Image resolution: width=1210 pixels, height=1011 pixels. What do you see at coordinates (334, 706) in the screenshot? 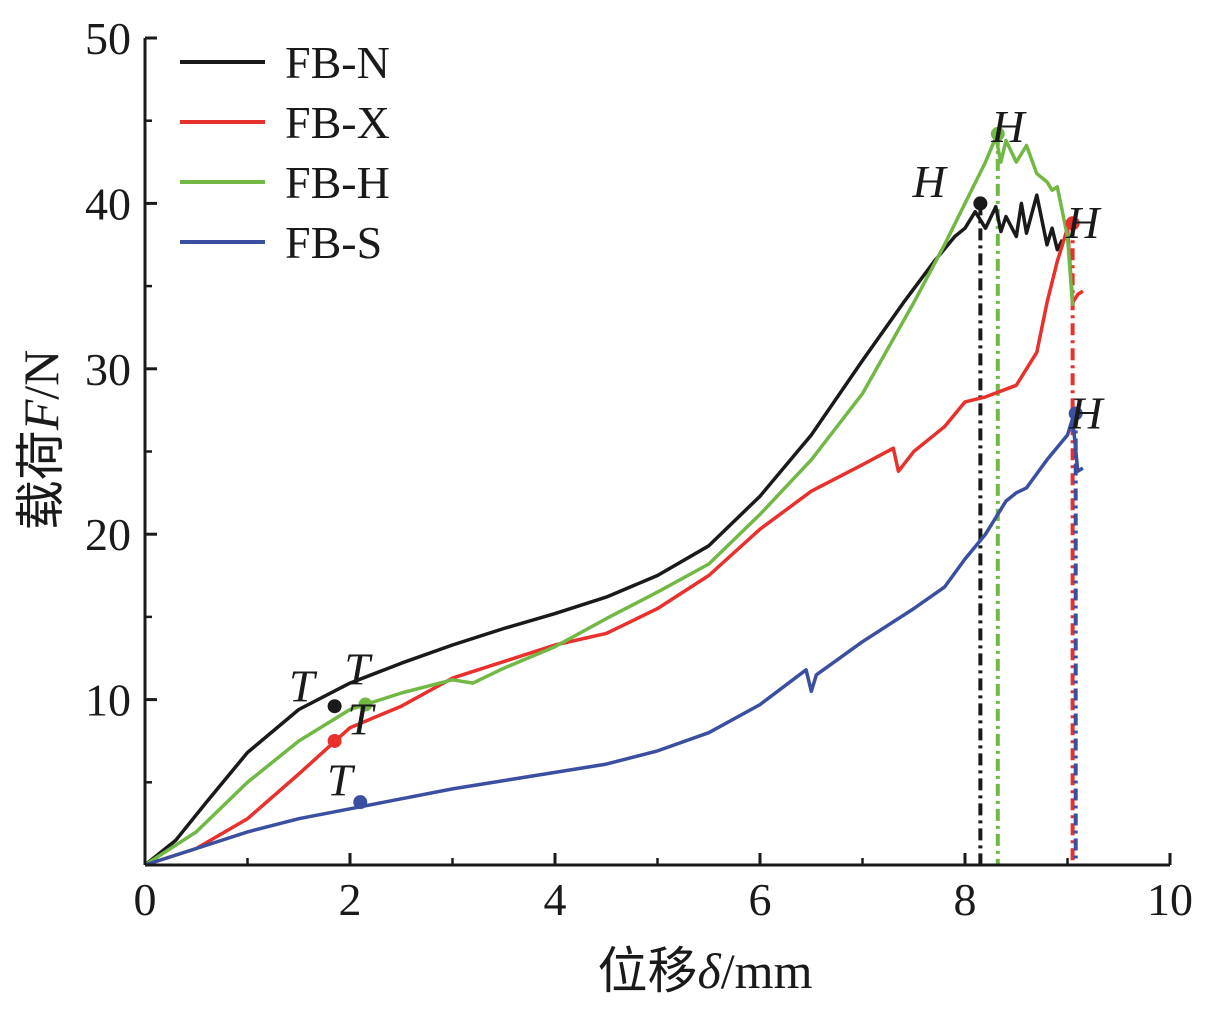
I see `marker-point-t-fb-n` at bounding box center [334, 706].